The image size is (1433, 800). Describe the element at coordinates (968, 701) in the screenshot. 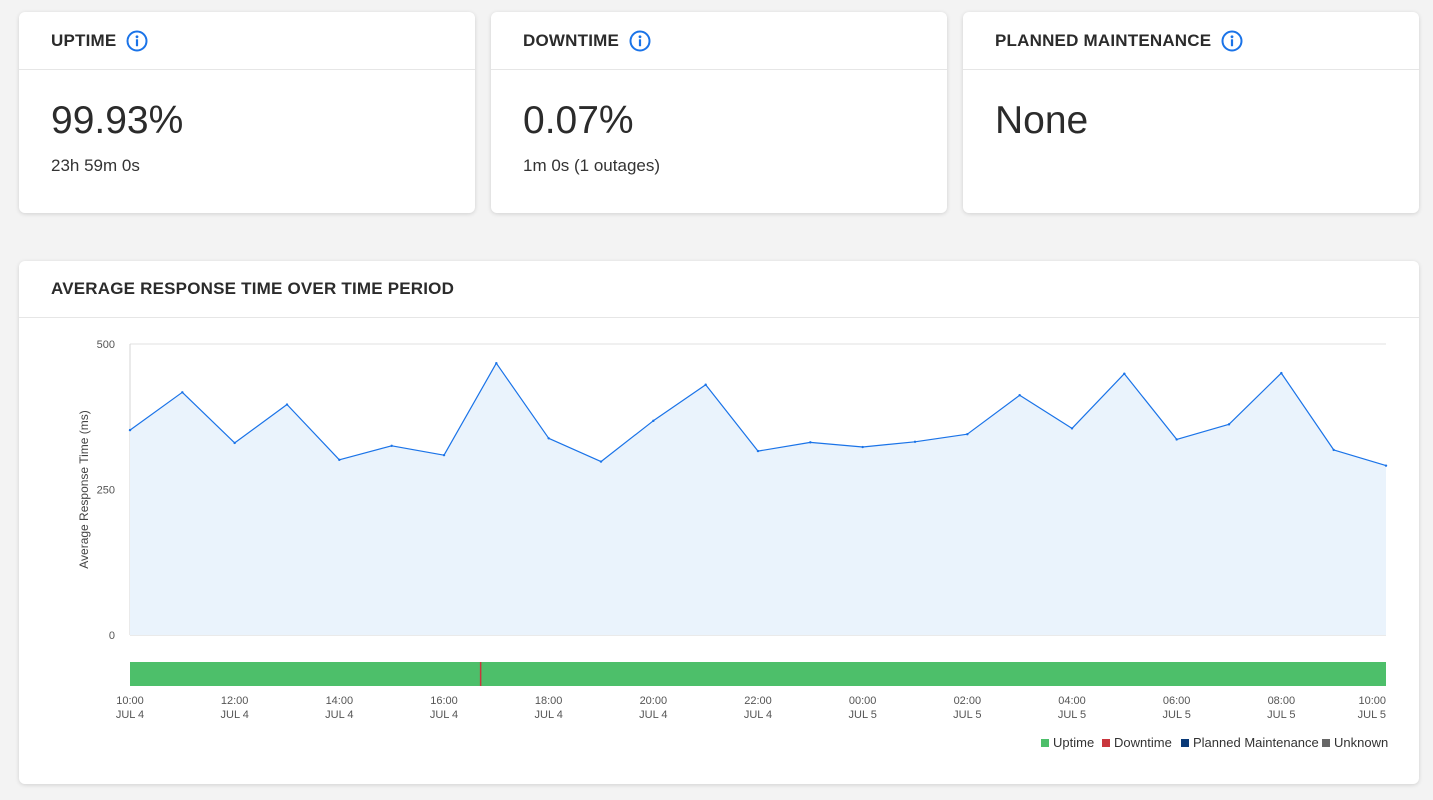

I see `x-tick-time: 02:00` at that location.